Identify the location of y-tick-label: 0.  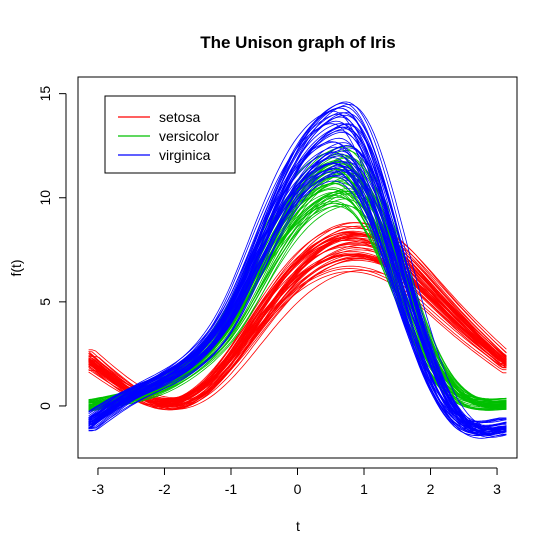
(45, 406).